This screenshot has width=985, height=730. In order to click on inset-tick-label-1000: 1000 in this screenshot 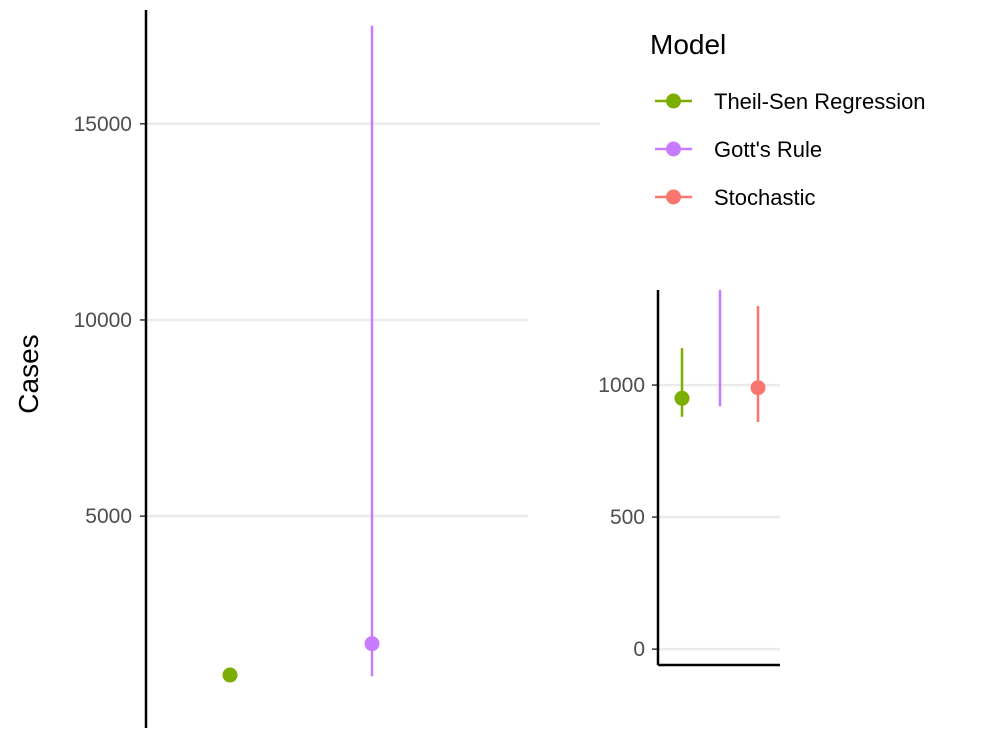, I will do `click(621, 385)`.